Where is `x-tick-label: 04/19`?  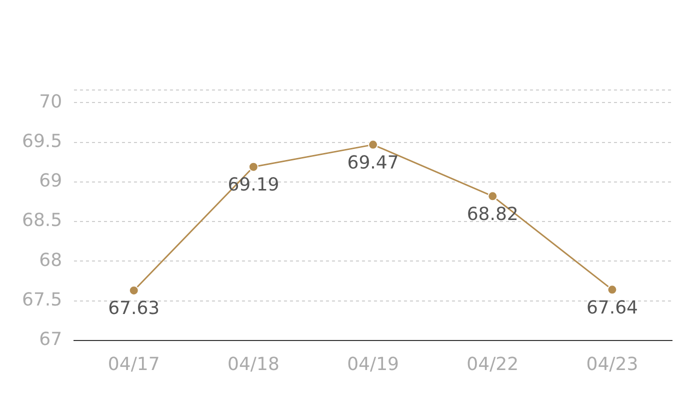
x-tick-label: 04/19 is located at coordinates (373, 364).